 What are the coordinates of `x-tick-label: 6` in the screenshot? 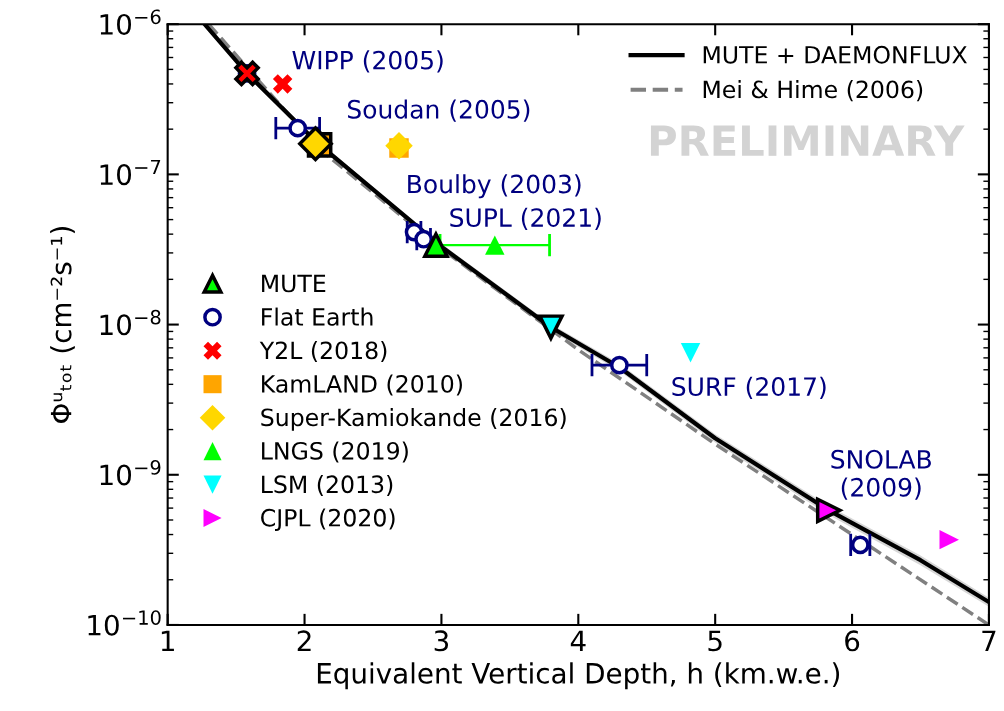 It's located at (852, 641).